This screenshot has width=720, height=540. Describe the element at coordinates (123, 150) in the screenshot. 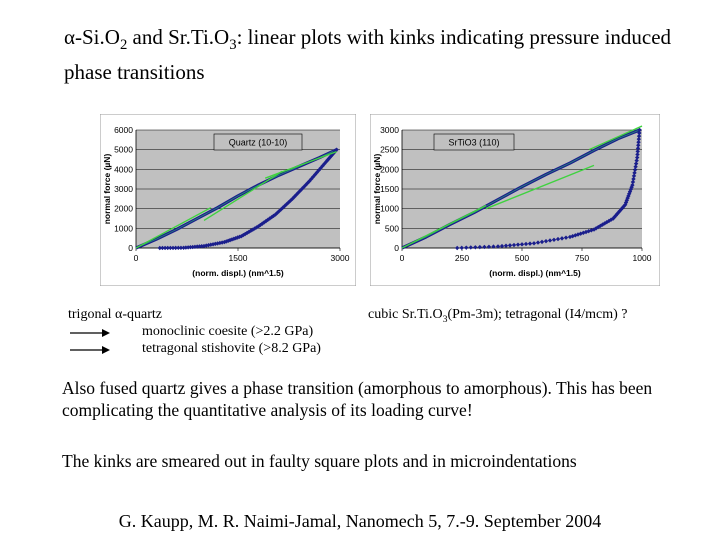

I see `y-tick-label: 5000` at that location.